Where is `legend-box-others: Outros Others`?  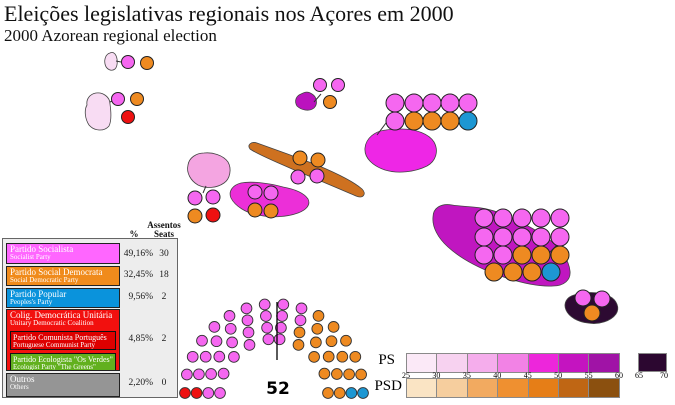 legend-box-others: Outros Others is located at coordinates (63, 385).